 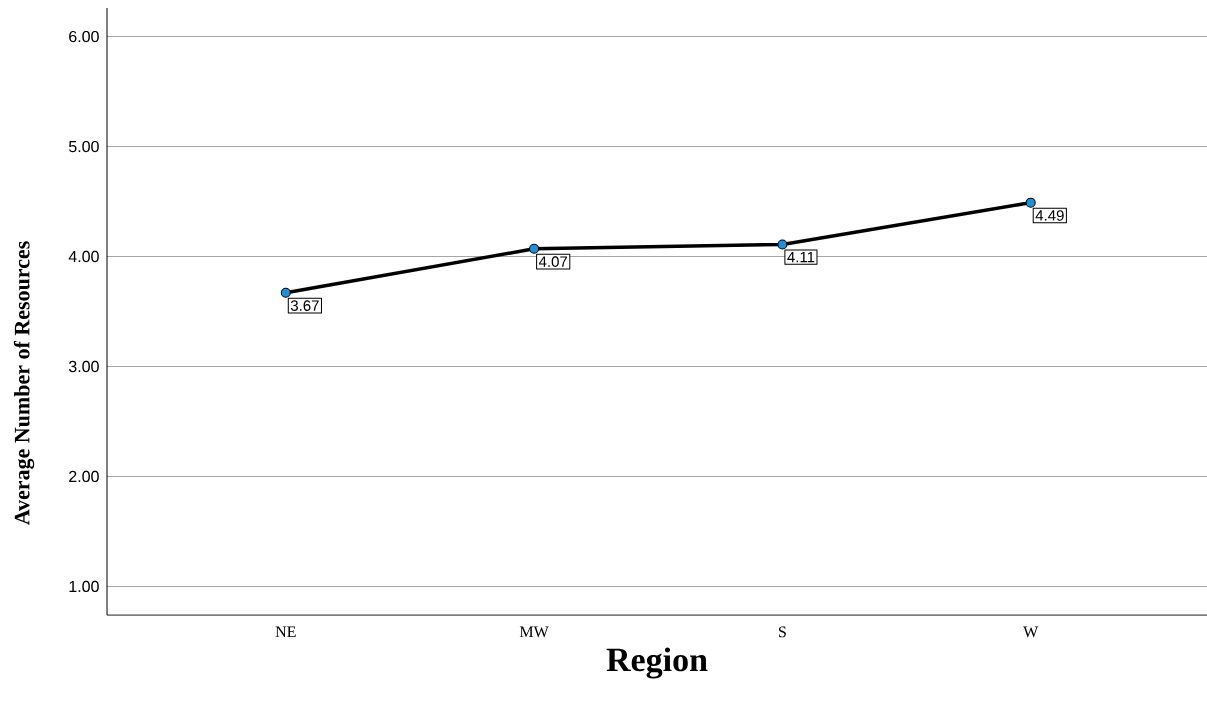 What do you see at coordinates (1049, 215) in the screenshot?
I see `data-label: 4.49` at bounding box center [1049, 215].